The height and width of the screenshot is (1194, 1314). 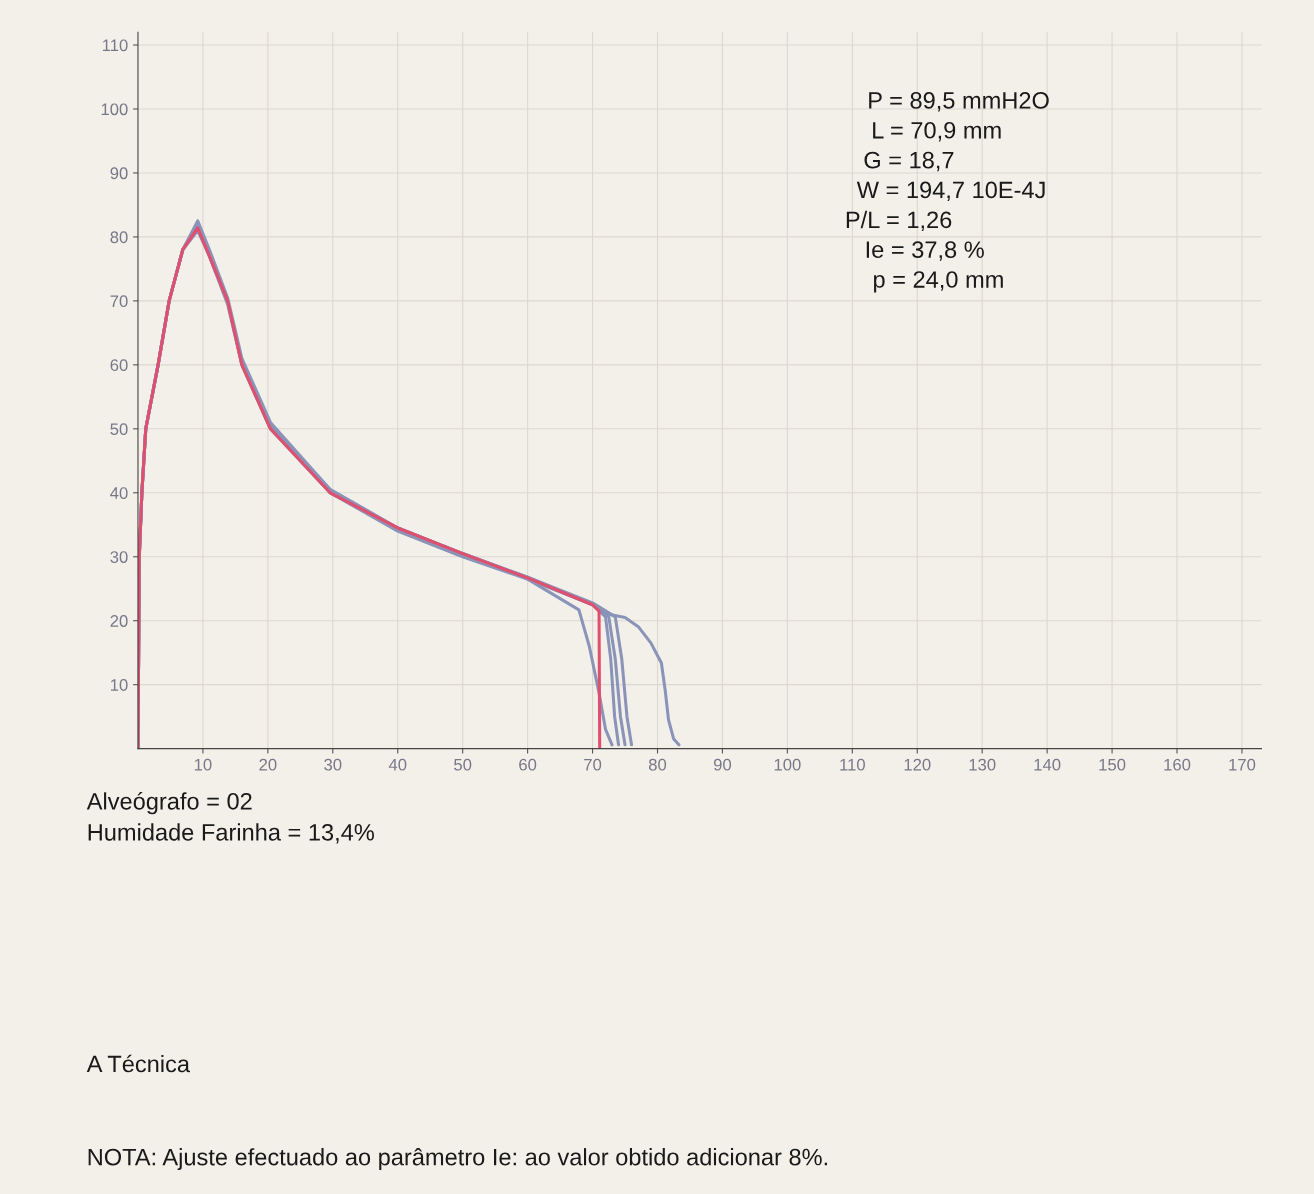 What do you see at coordinates (203, 764) in the screenshot?
I see `x-tick-label: 10` at bounding box center [203, 764].